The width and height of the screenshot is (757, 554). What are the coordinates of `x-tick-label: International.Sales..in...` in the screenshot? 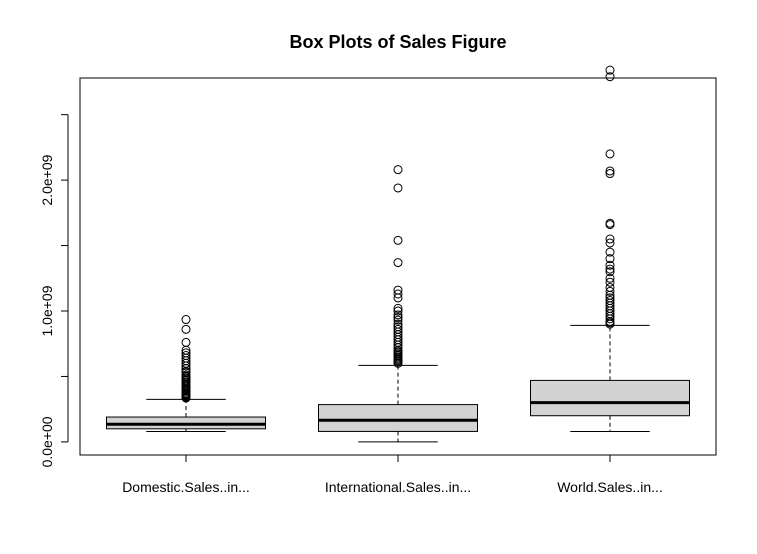 It's located at (398, 487).